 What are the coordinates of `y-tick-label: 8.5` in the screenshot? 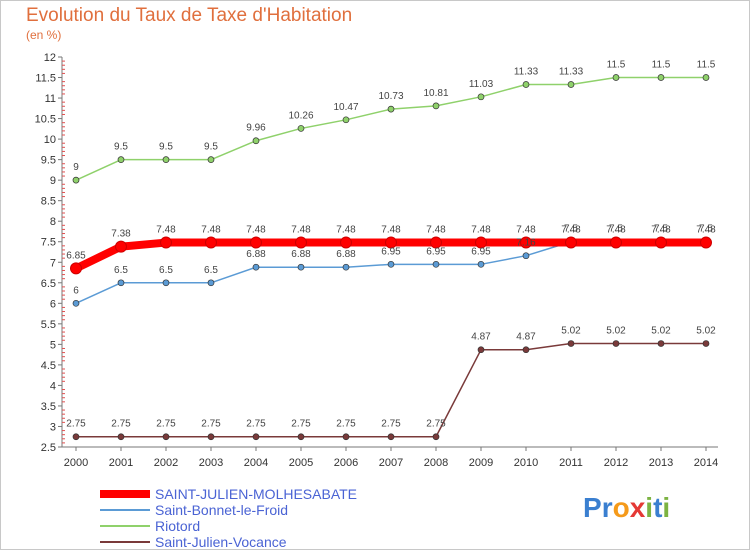 It's located at (48, 202).